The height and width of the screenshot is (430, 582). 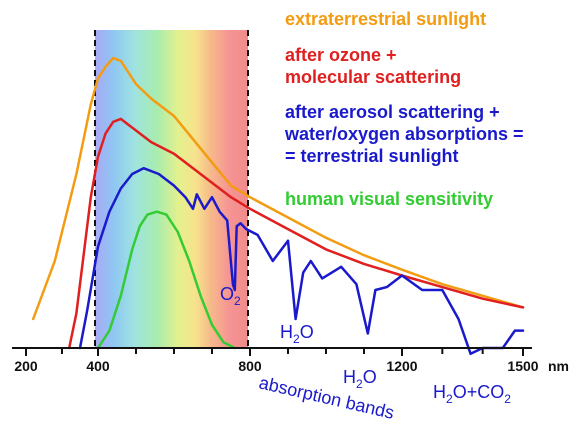 I want to click on annotation-h2o-co2-tail: O+CO, so click(x=479, y=392).